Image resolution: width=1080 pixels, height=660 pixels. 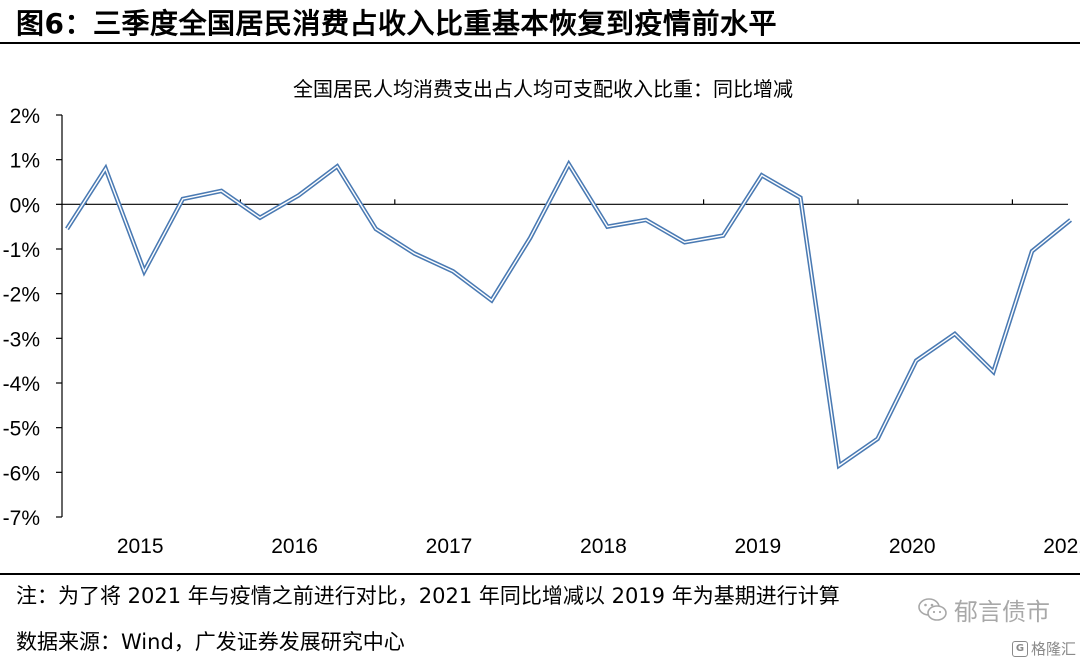 I want to click on bottom-rule, so click(x=540, y=574).